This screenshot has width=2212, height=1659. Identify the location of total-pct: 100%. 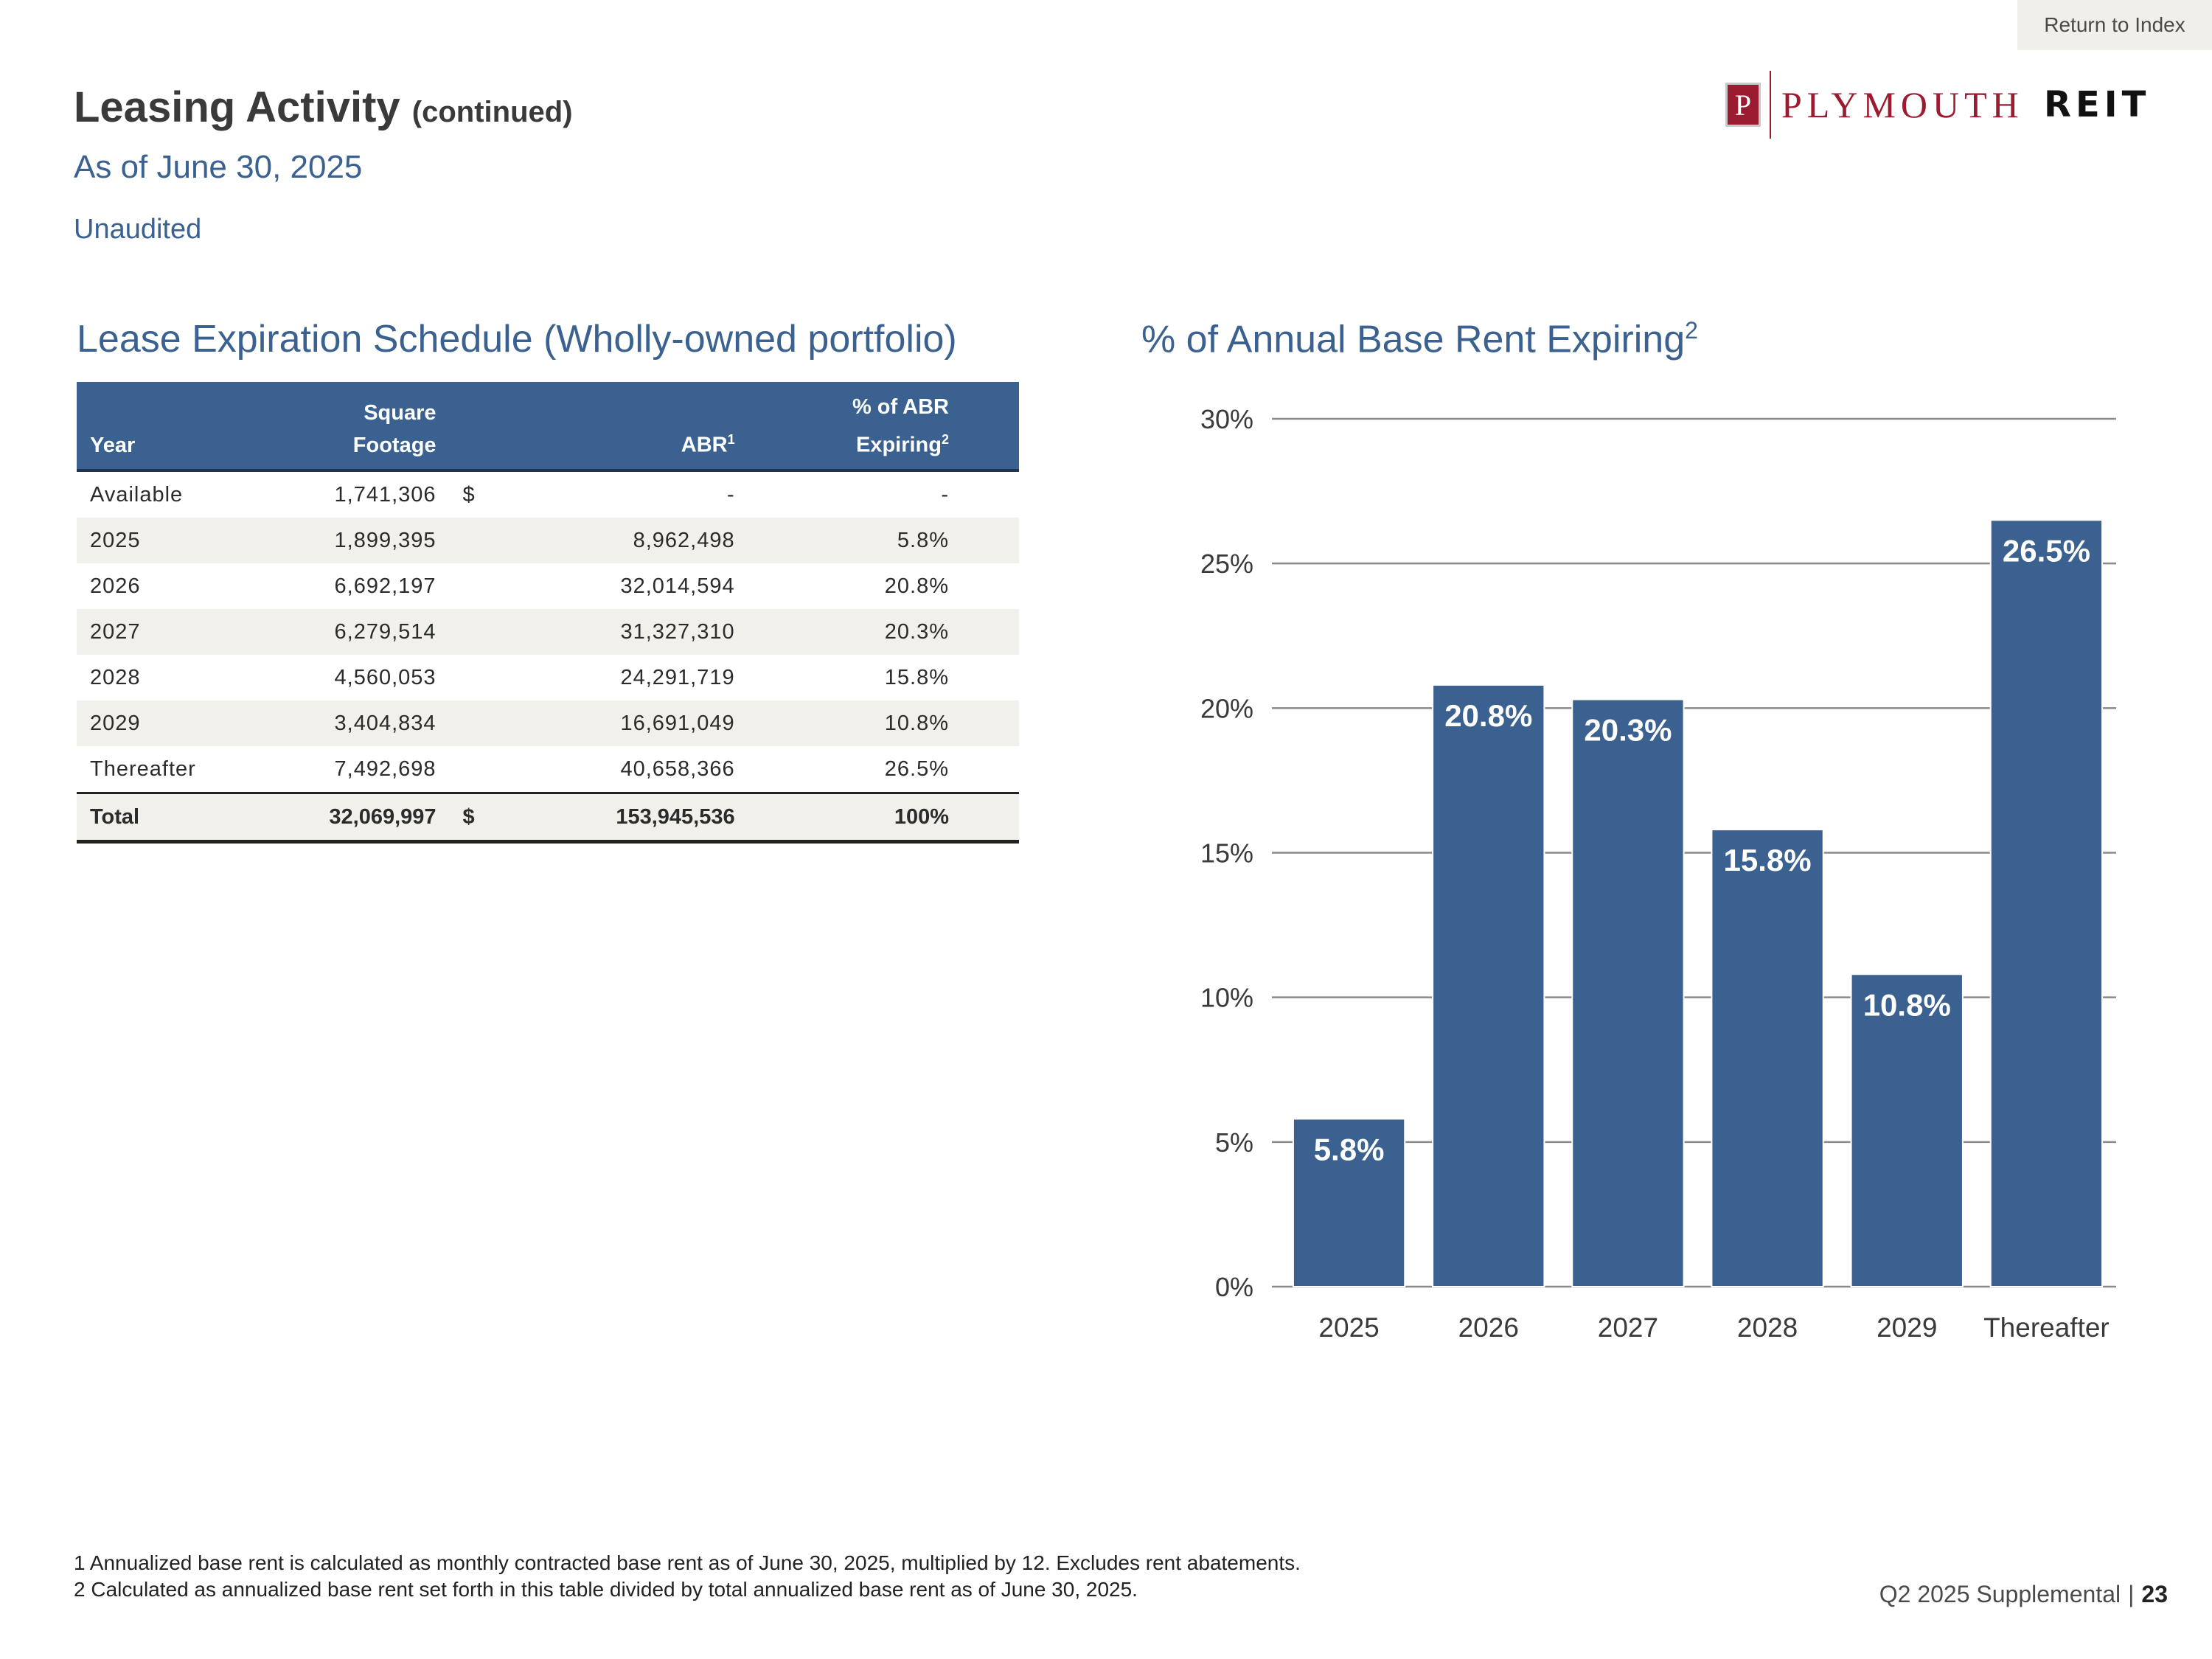
(895, 817).